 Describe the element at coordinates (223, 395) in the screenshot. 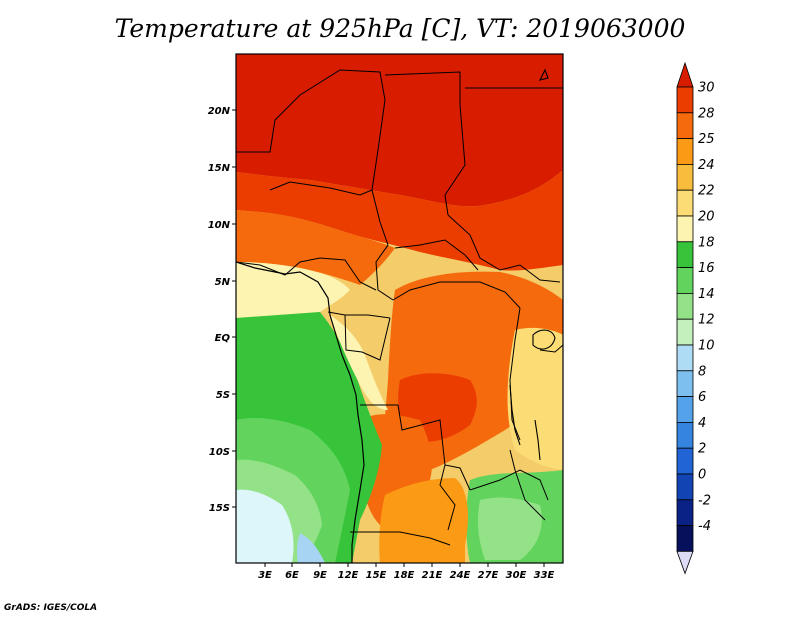

I see `lat-label: 5S` at that location.